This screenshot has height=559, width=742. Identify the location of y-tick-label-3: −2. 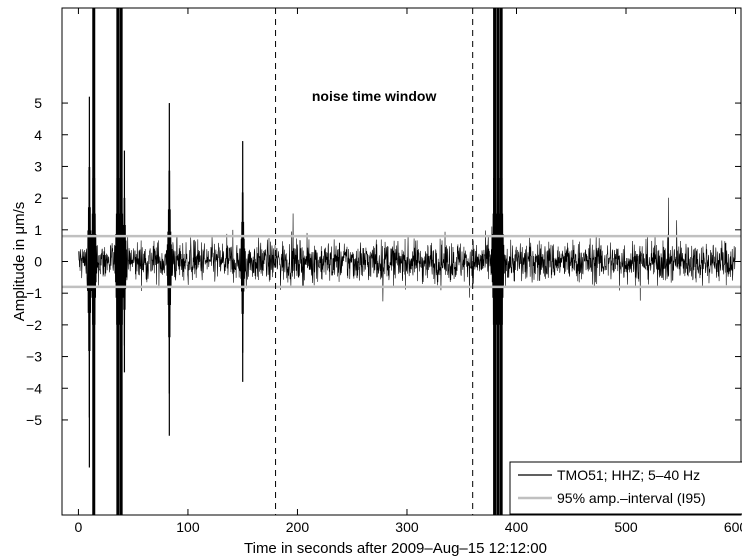
(34, 325).